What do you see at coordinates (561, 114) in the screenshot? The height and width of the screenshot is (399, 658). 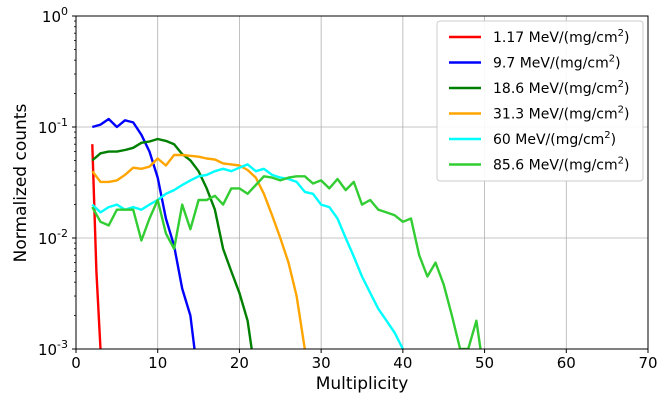 I see `legend-label-3: 31.3 MeV/(mg/cm2)` at bounding box center [561, 114].